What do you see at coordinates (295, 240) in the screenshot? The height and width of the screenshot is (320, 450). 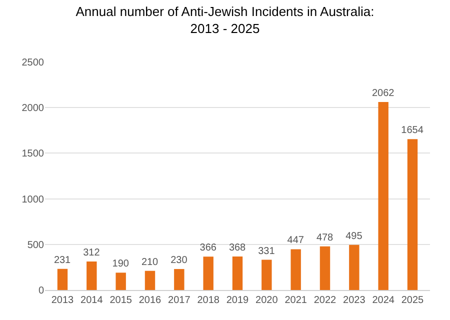 I see `data-label: 447` at bounding box center [295, 240].